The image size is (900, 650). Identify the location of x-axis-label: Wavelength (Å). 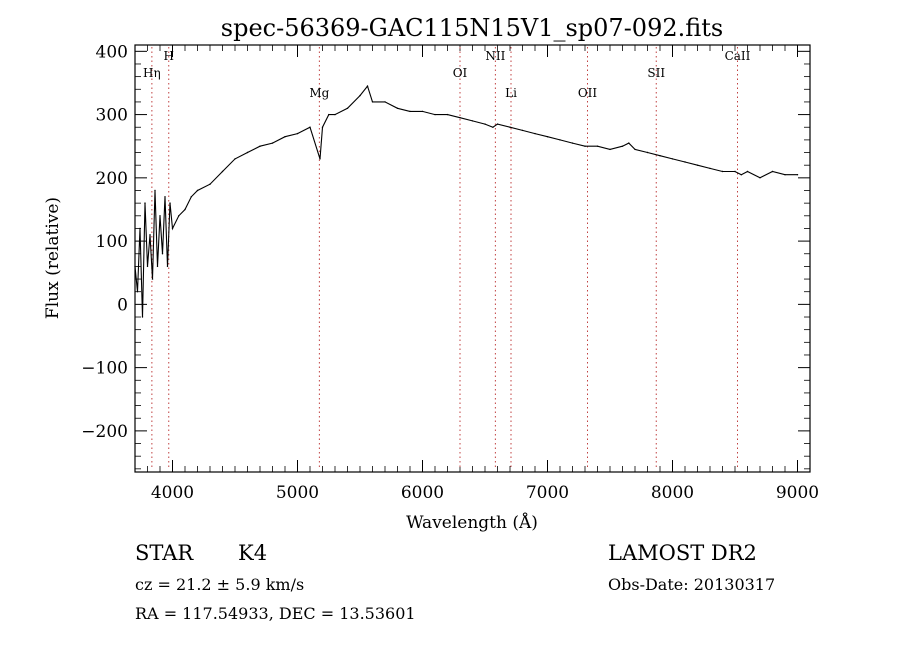
(472, 522).